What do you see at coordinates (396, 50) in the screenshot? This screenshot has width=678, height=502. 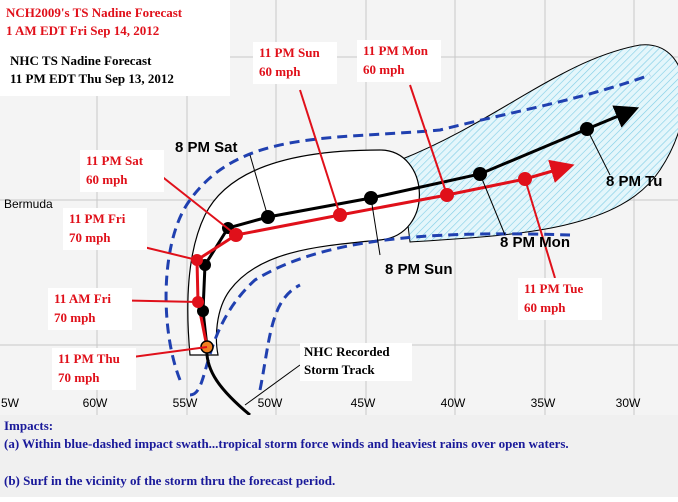 I see `label-time: 11 PM Mon` at bounding box center [396, 50].